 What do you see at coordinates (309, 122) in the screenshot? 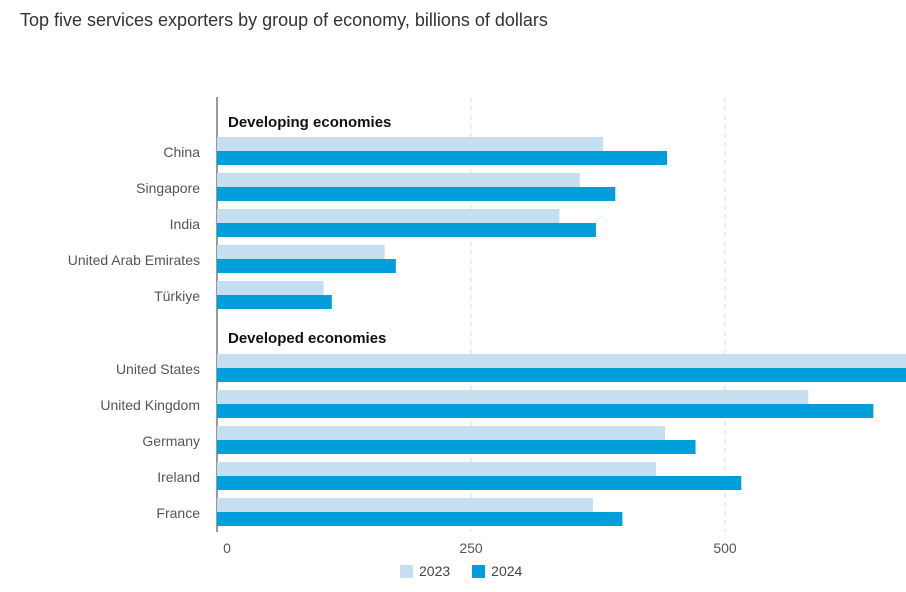
I see `group-label: Developing economies` at bounding box center [309, 122].